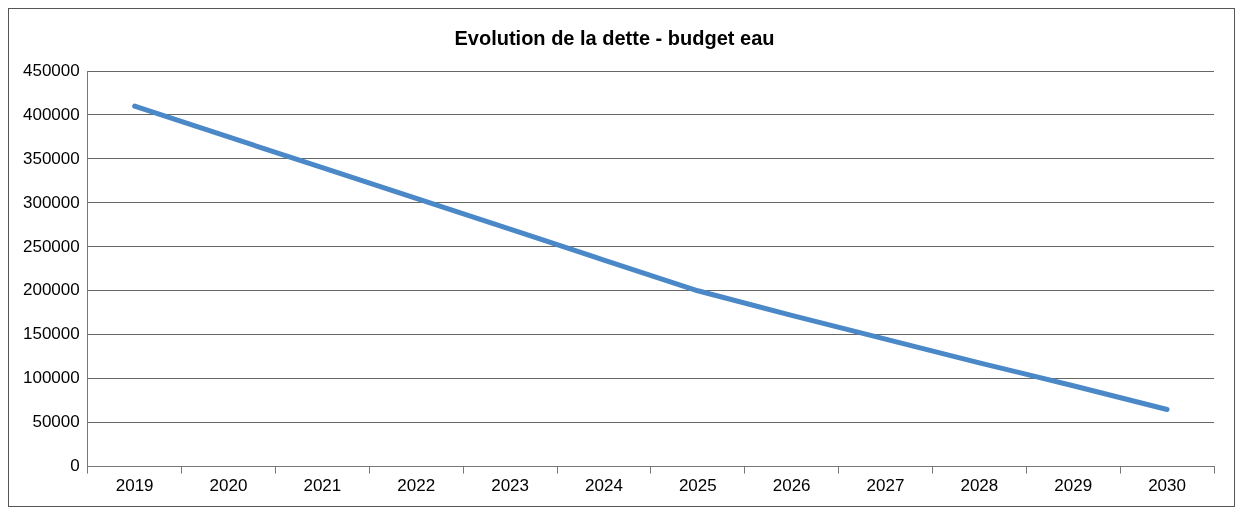  Describe the element at coordinates (51, 378) in the screenshot. I see `y-tick-label: 100000` at that location.